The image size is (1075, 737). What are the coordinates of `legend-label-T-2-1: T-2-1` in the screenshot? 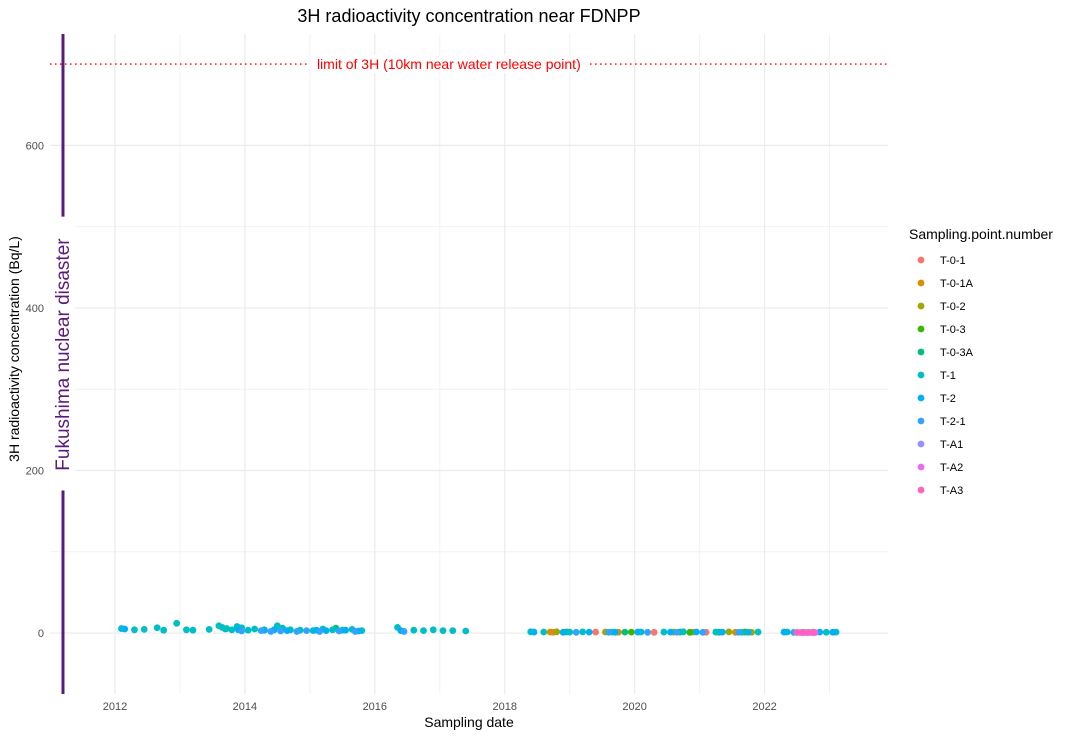 It's located at (953, 422).